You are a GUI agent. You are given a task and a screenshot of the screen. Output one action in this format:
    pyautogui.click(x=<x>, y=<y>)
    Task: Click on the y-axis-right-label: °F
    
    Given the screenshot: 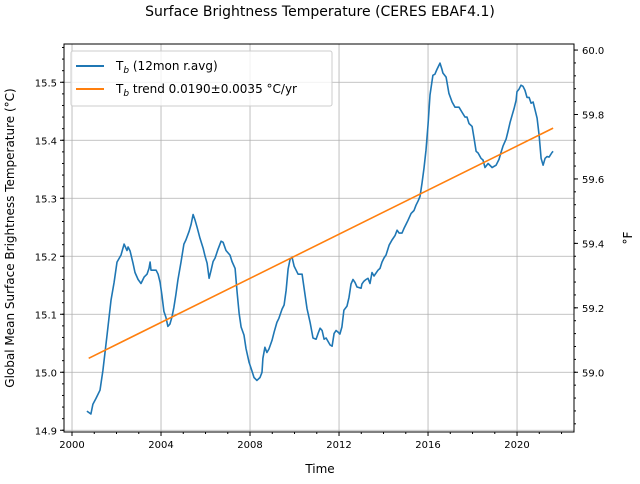 What is the action you would take?
    pyautogui.click(x=628, y=237)
    